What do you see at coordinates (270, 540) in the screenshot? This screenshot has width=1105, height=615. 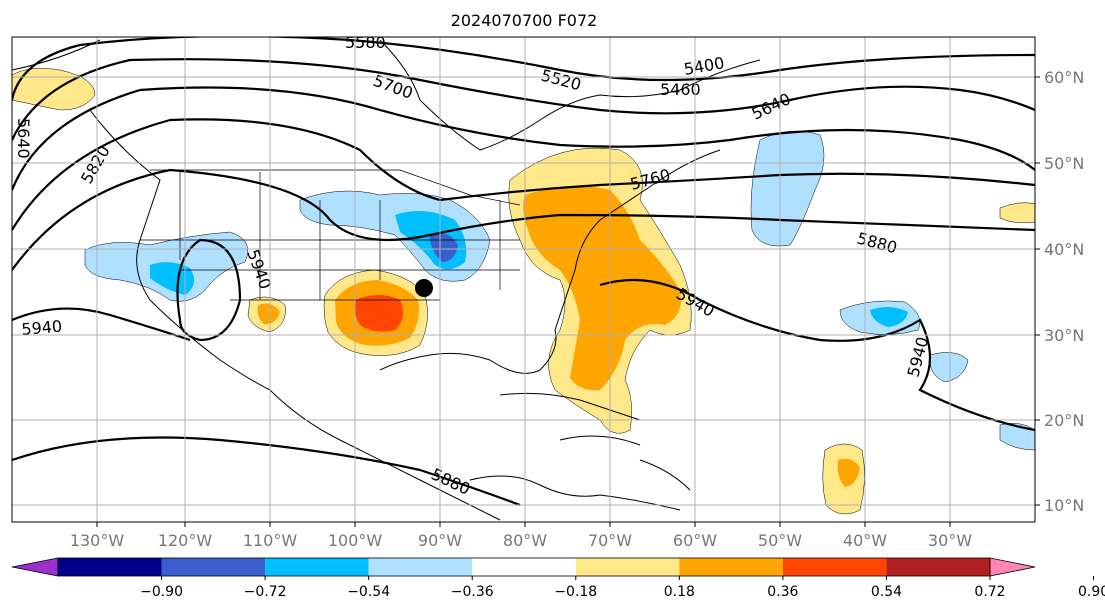 I see `lon-tick-label: 110°W` at bounding box center [270, 540].